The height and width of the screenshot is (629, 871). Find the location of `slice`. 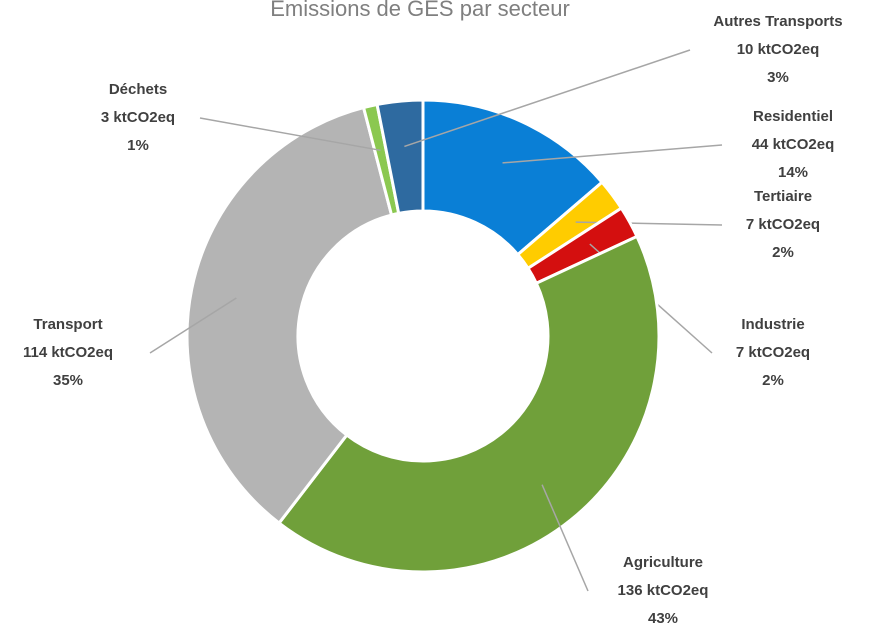

slice is located at coordinates (400, 157).